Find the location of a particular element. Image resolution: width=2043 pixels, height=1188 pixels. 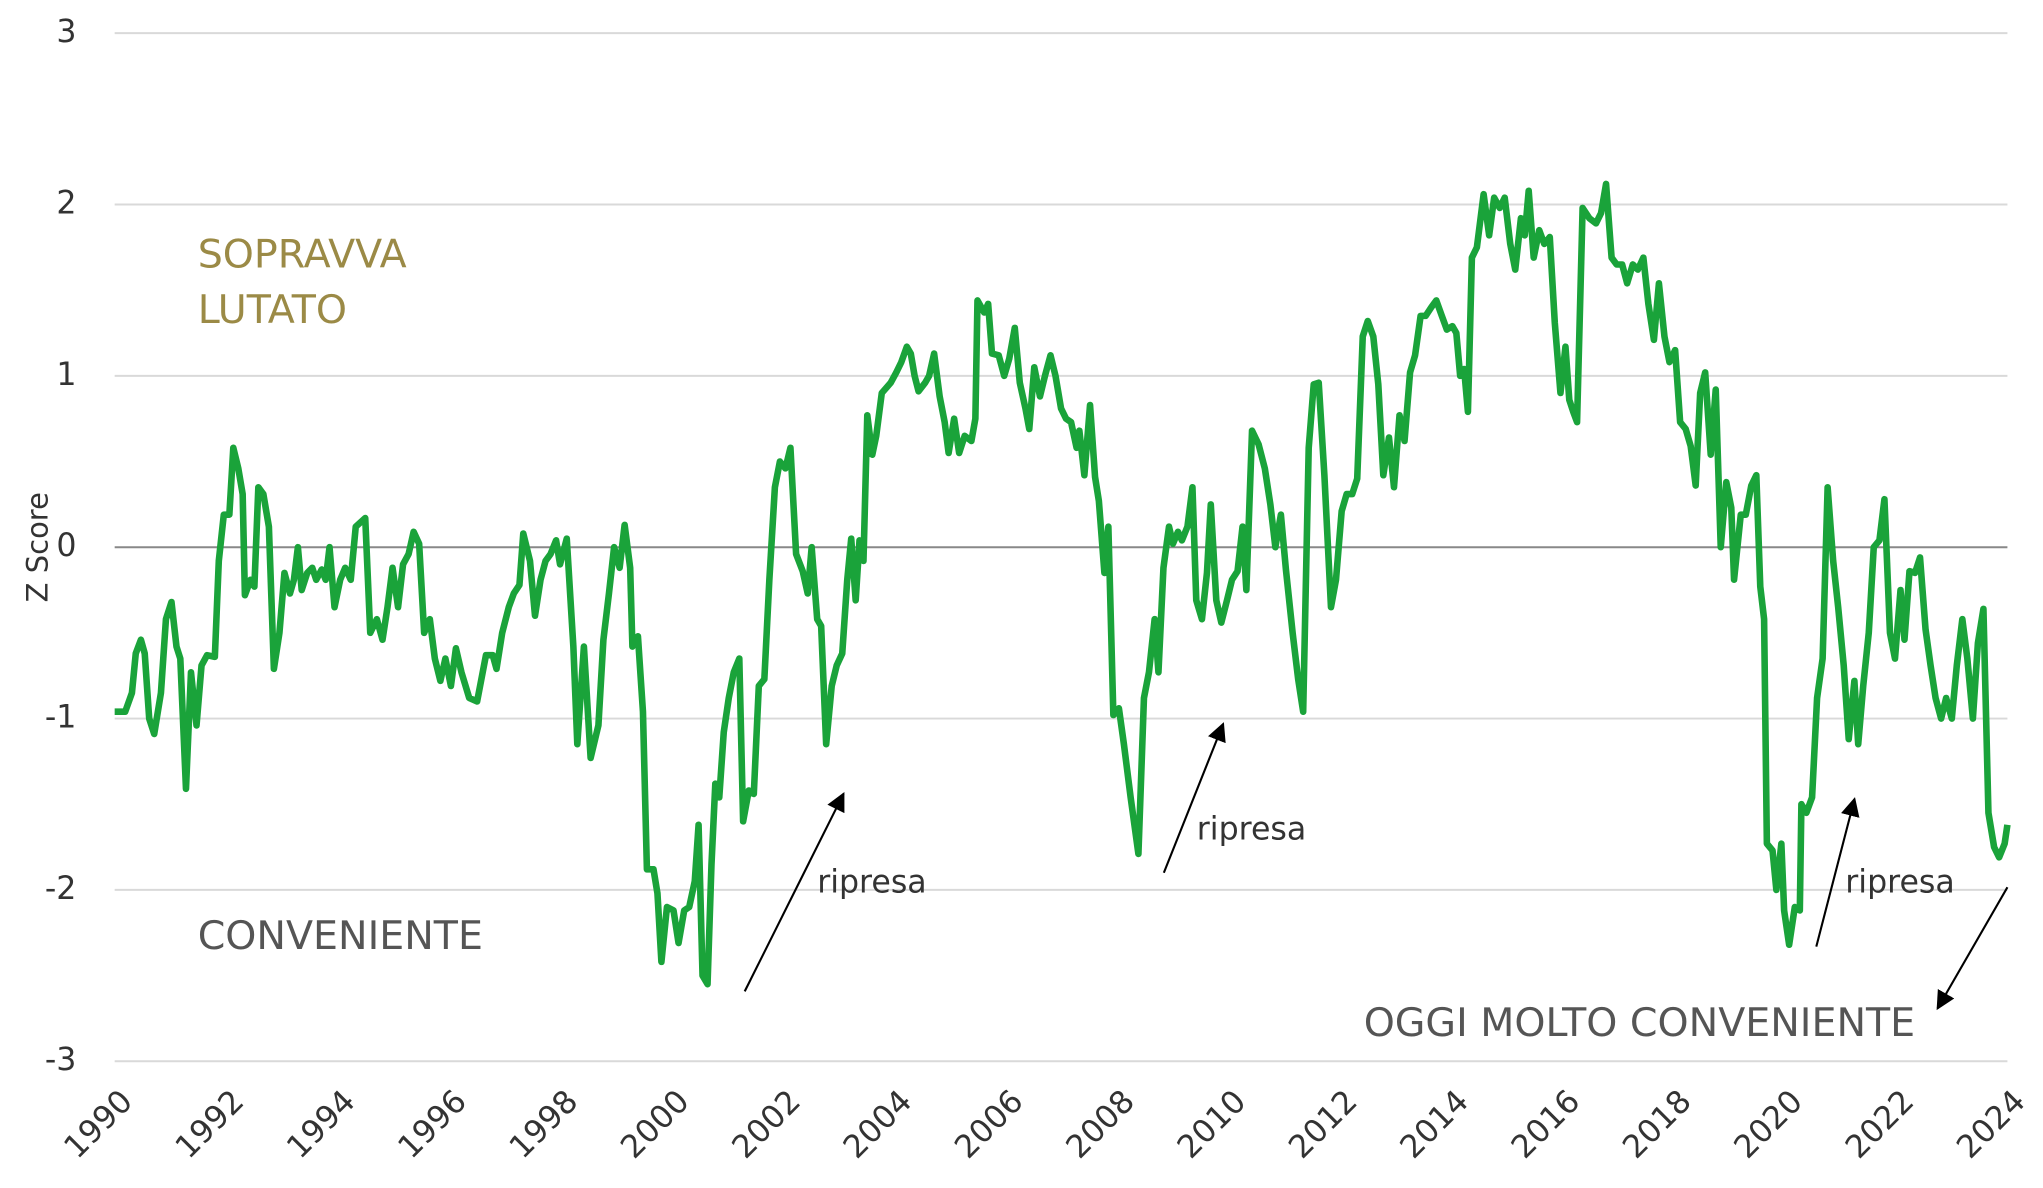

annotation: OGGI MOLTO CONVENIENTE is located at coordinates (1639, 1023).